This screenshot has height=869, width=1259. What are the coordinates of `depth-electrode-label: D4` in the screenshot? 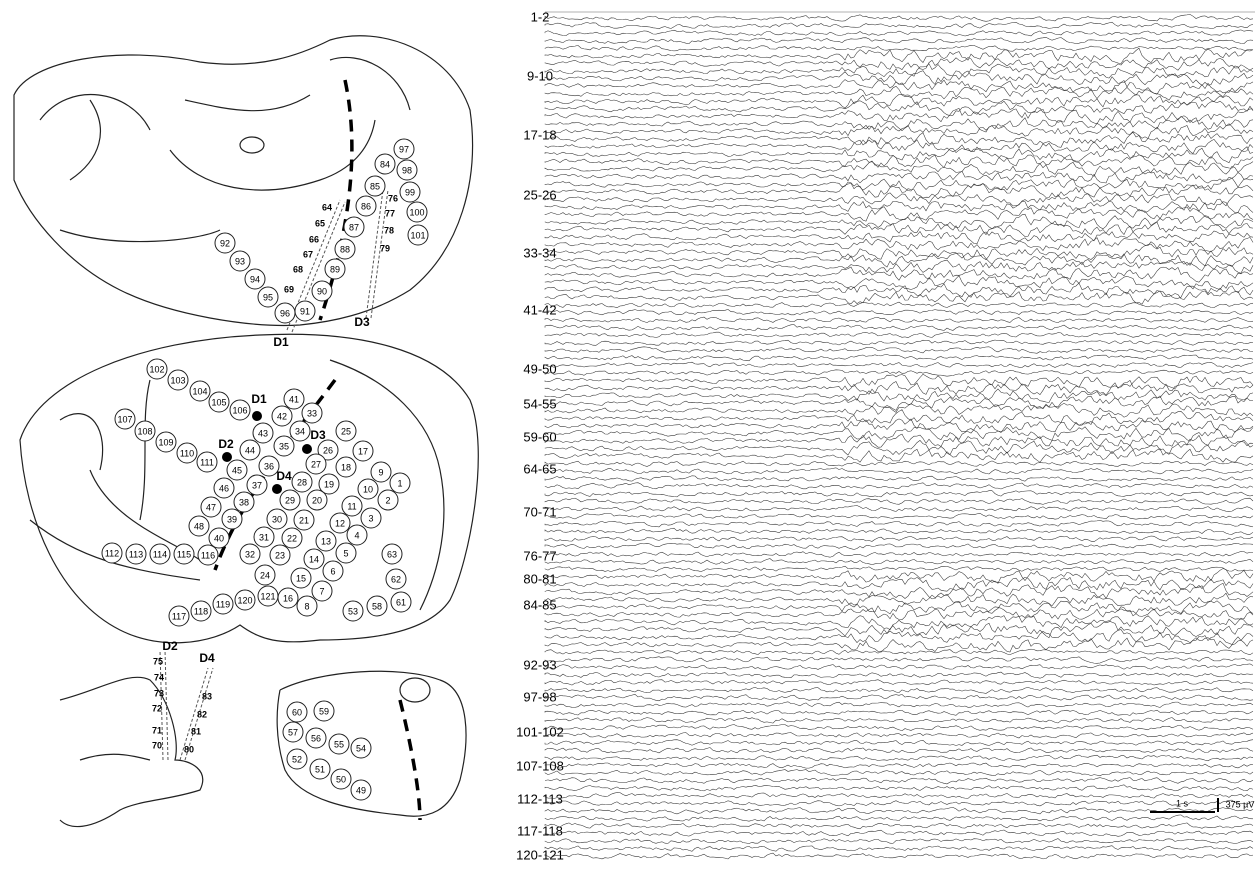 It's located at (207, 658).